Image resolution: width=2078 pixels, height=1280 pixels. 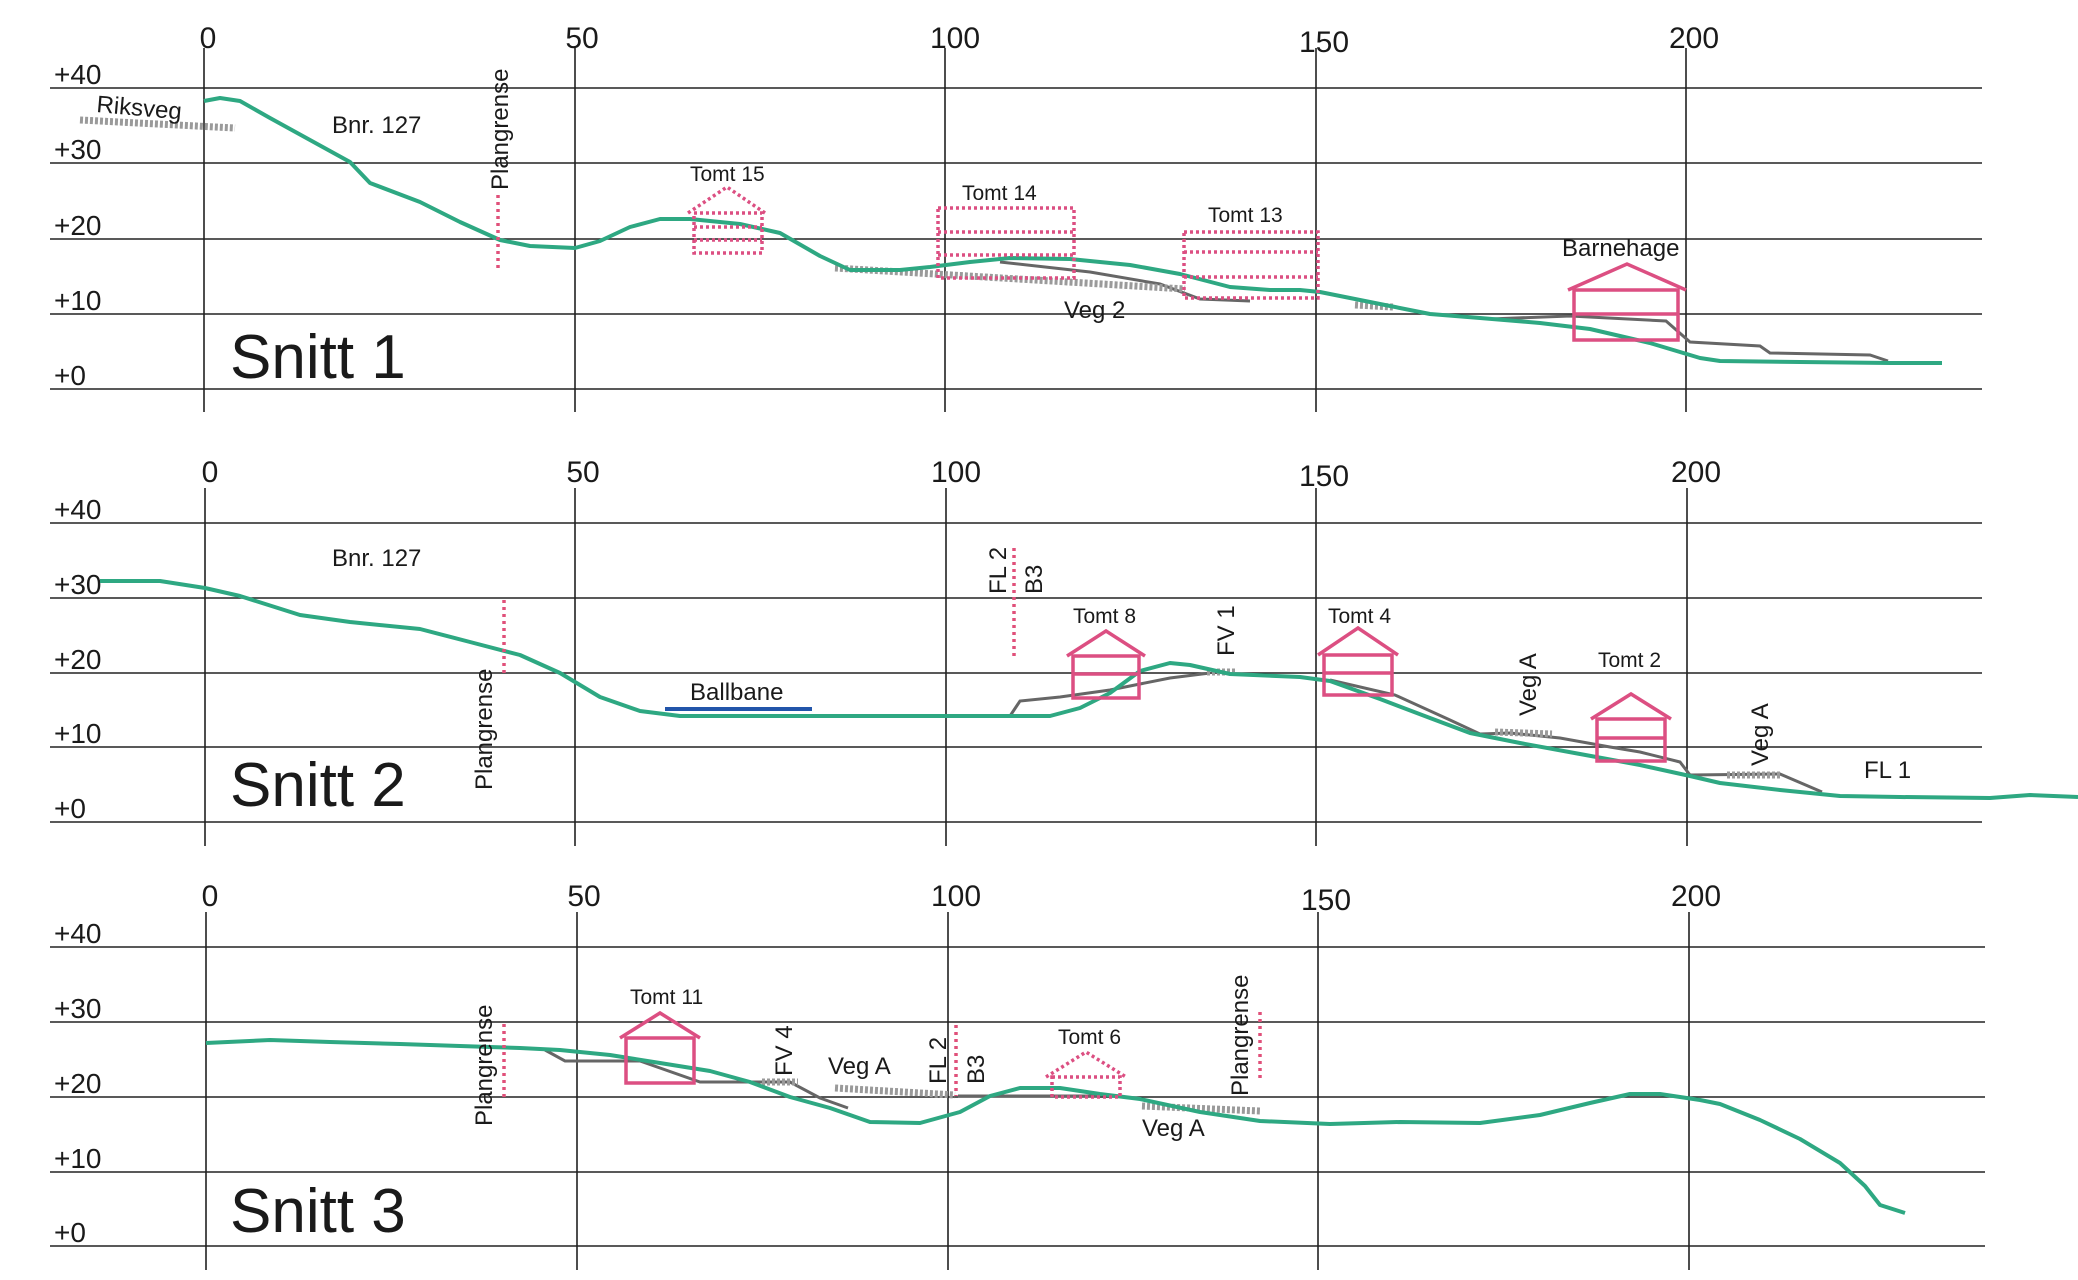 I want to click on tomt-15-label: Tomt 15, so click(x=727, y=174).